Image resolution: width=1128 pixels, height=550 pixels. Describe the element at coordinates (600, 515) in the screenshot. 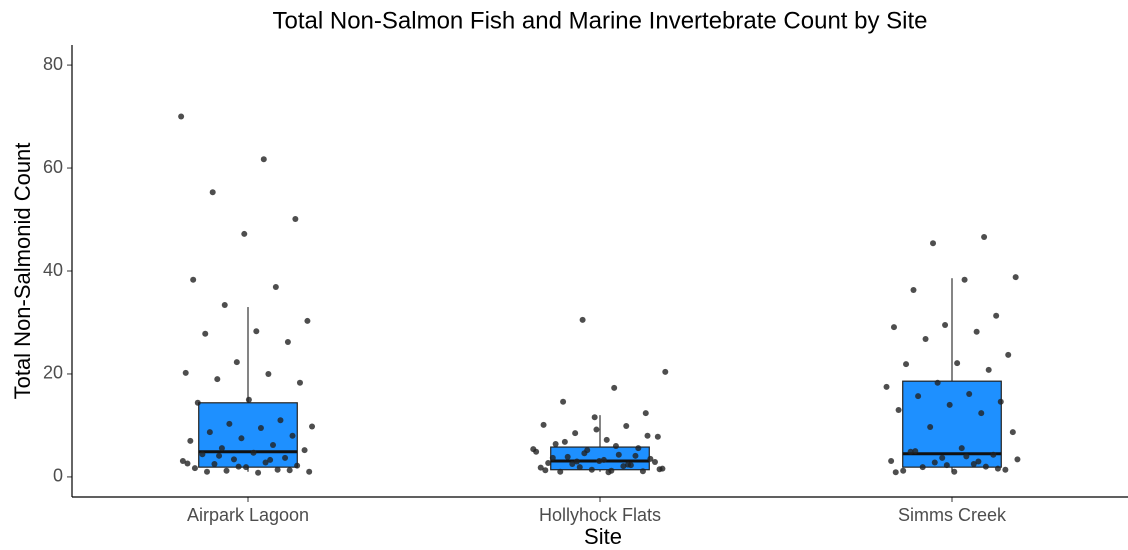

I see `x-tick-label: Hollyhock Flats` at that location.